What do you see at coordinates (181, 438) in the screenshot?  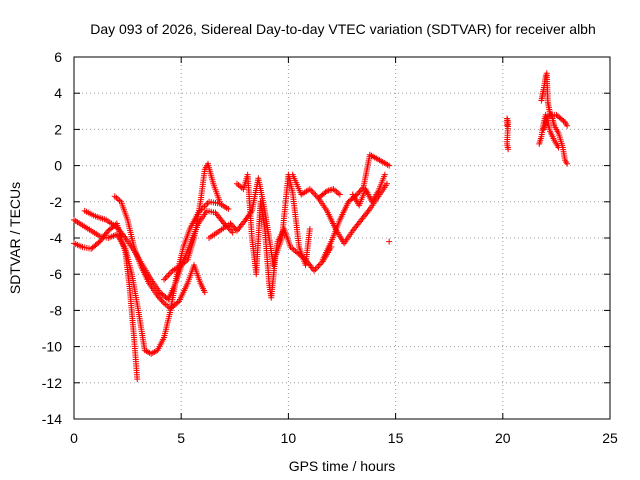 I see `x-tick-label: 5` at bounding box center [181, 438].